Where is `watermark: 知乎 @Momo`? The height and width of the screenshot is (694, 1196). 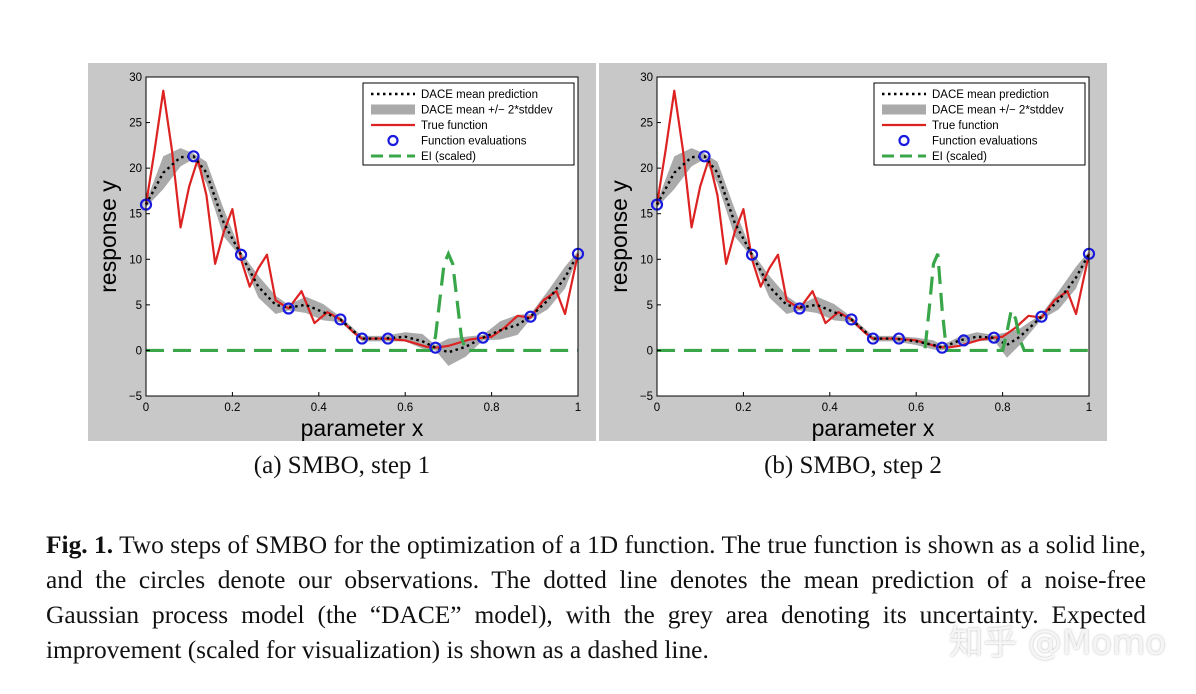 watermark: 知乎 @Momo is located at coordinates (1057, 643).